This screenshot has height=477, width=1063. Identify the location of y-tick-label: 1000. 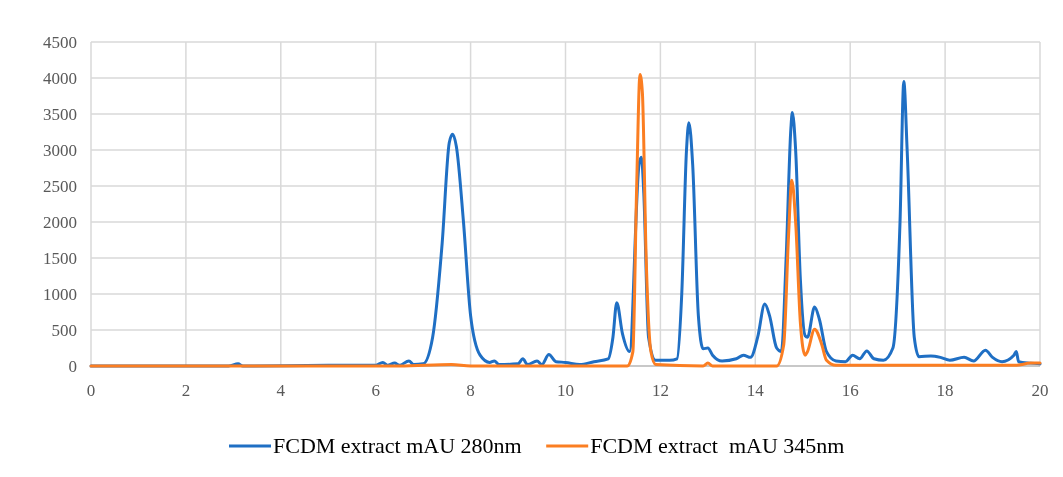
(60, 294).